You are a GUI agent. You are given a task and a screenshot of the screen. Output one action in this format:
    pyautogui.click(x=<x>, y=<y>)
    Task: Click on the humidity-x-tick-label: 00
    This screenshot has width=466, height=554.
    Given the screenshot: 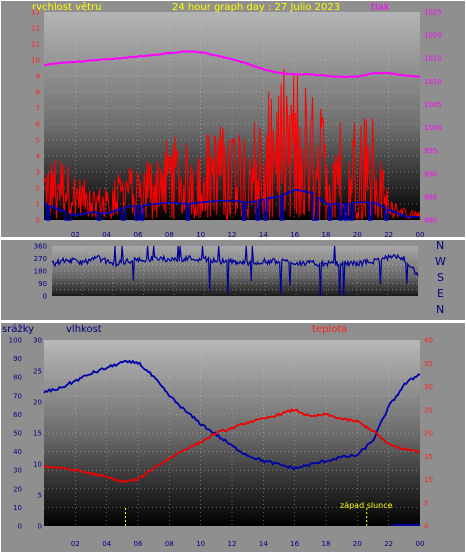 What is the action you would take?
    pyautogui.click(x=420, y=544)
    